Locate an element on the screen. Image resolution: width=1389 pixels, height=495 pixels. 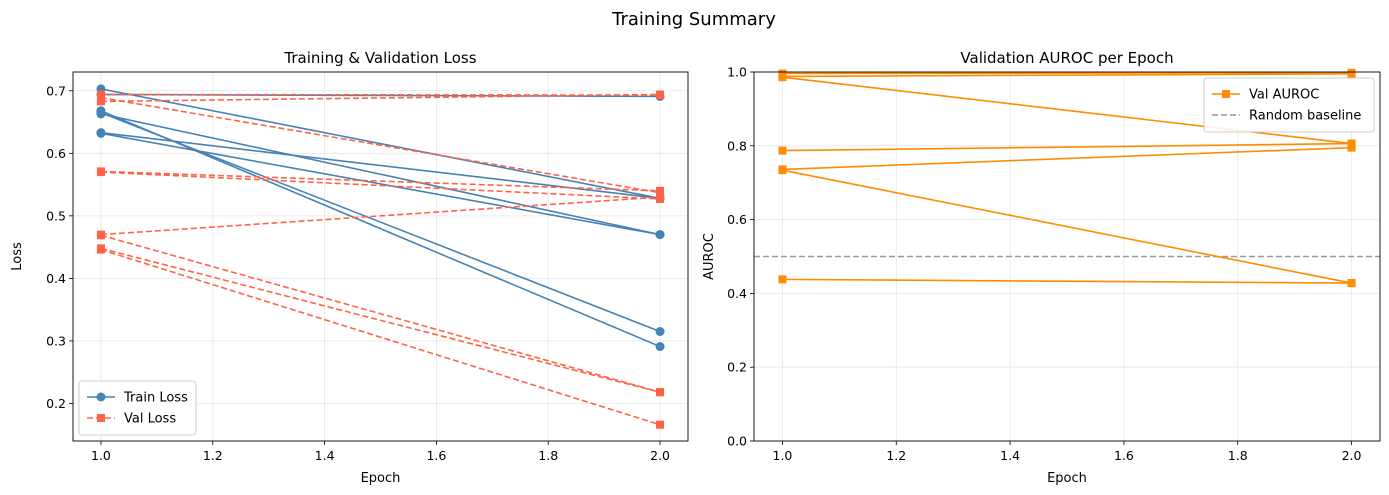
auroc-y-tick-label: 0.2 is located at coordinates (737, 367).